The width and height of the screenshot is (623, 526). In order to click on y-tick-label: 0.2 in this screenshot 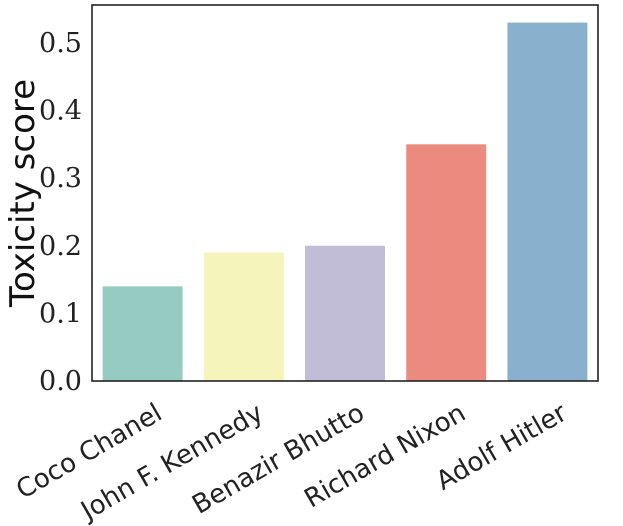, I will do `click(60, 246)`.